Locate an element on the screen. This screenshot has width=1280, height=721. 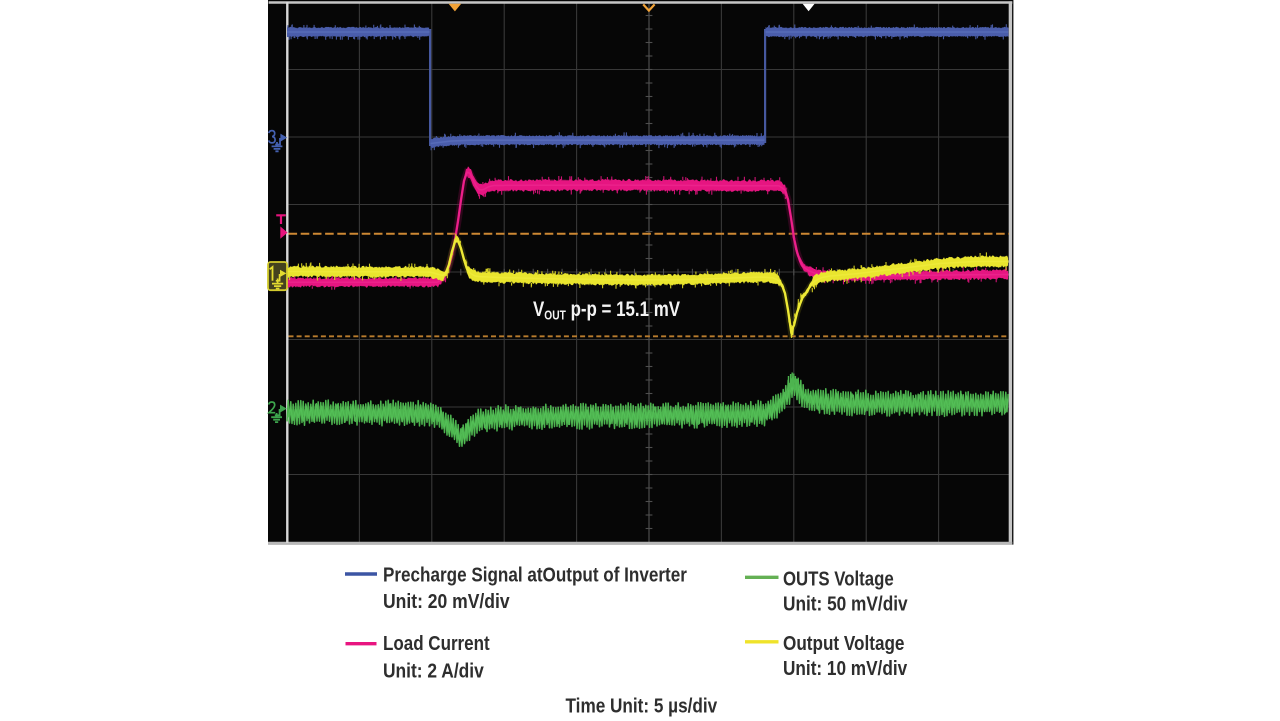
svg-text: Unit: 10 mV/div is located at coordinates (845, 668).